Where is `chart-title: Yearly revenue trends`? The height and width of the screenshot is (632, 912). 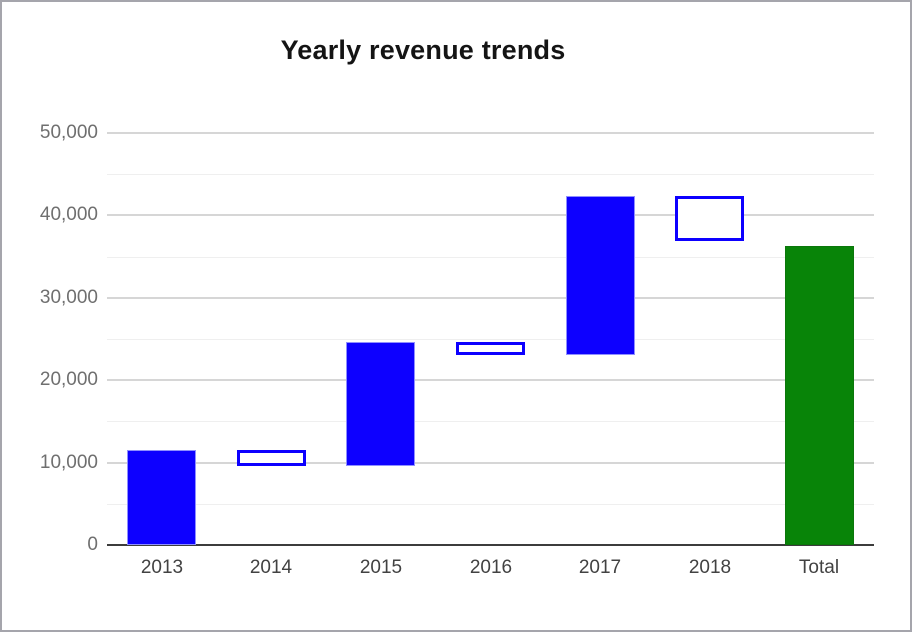
chart-title: Yearly revenue trends is located at coordinates (423, 50).